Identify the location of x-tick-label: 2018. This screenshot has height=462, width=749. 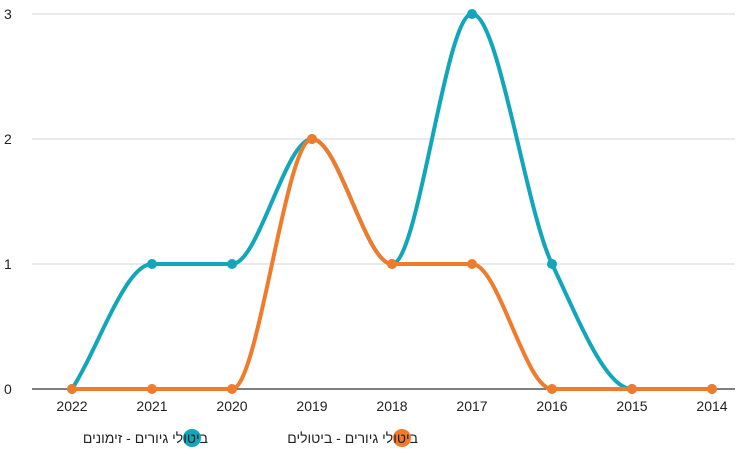
(391, 406).